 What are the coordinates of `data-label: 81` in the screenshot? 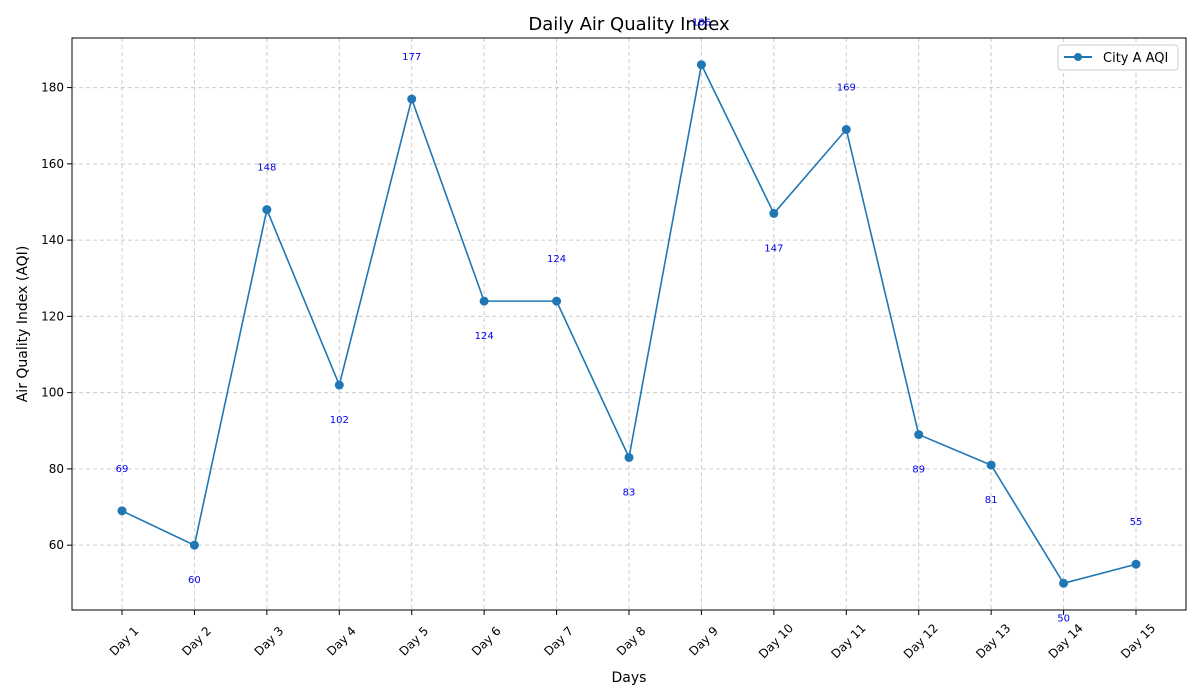 It's located at (991, 500).